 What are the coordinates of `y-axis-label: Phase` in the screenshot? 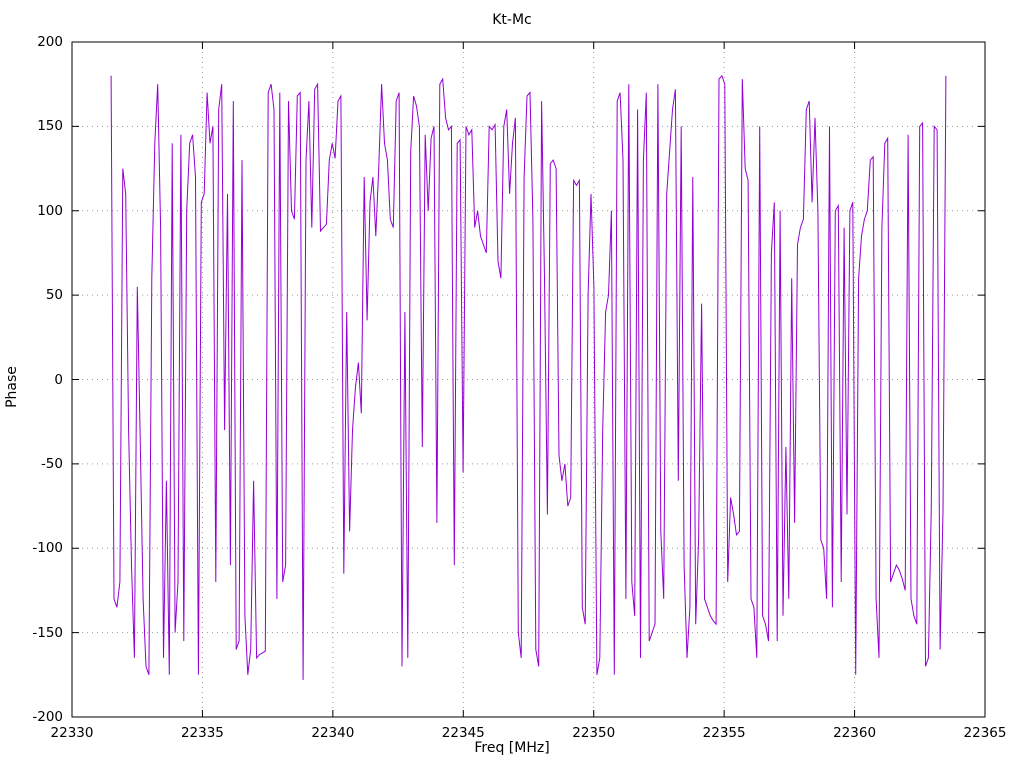 It's located at (12, 387).